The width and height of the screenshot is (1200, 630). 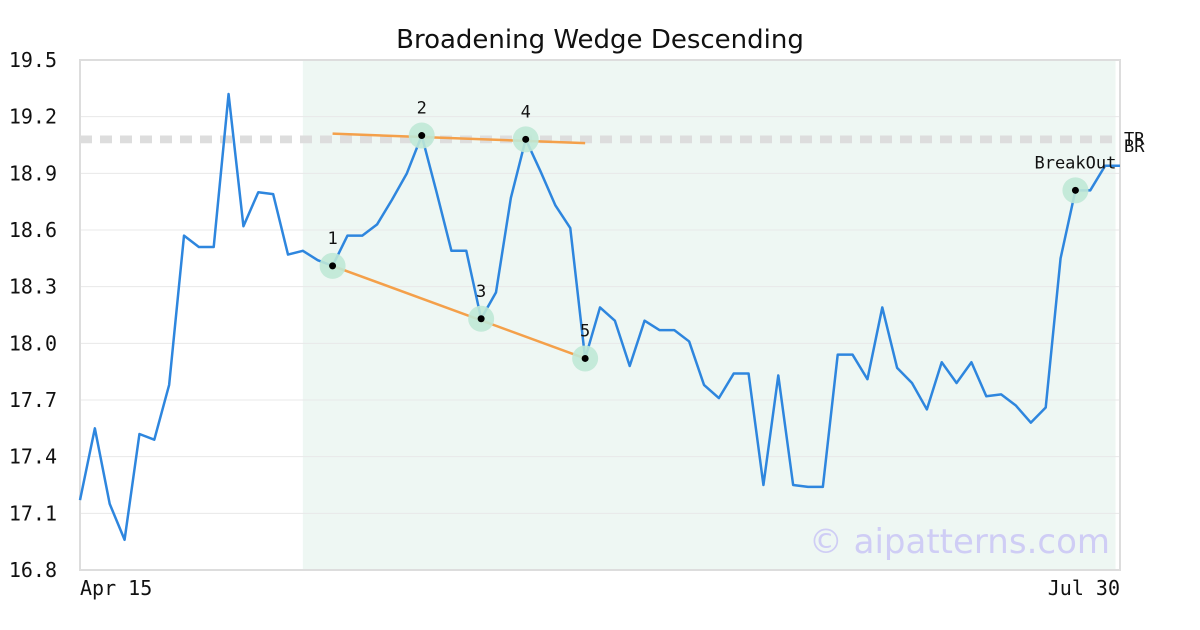 I want to click on y-tick-label: 18.9, so click(x=33, y=173).